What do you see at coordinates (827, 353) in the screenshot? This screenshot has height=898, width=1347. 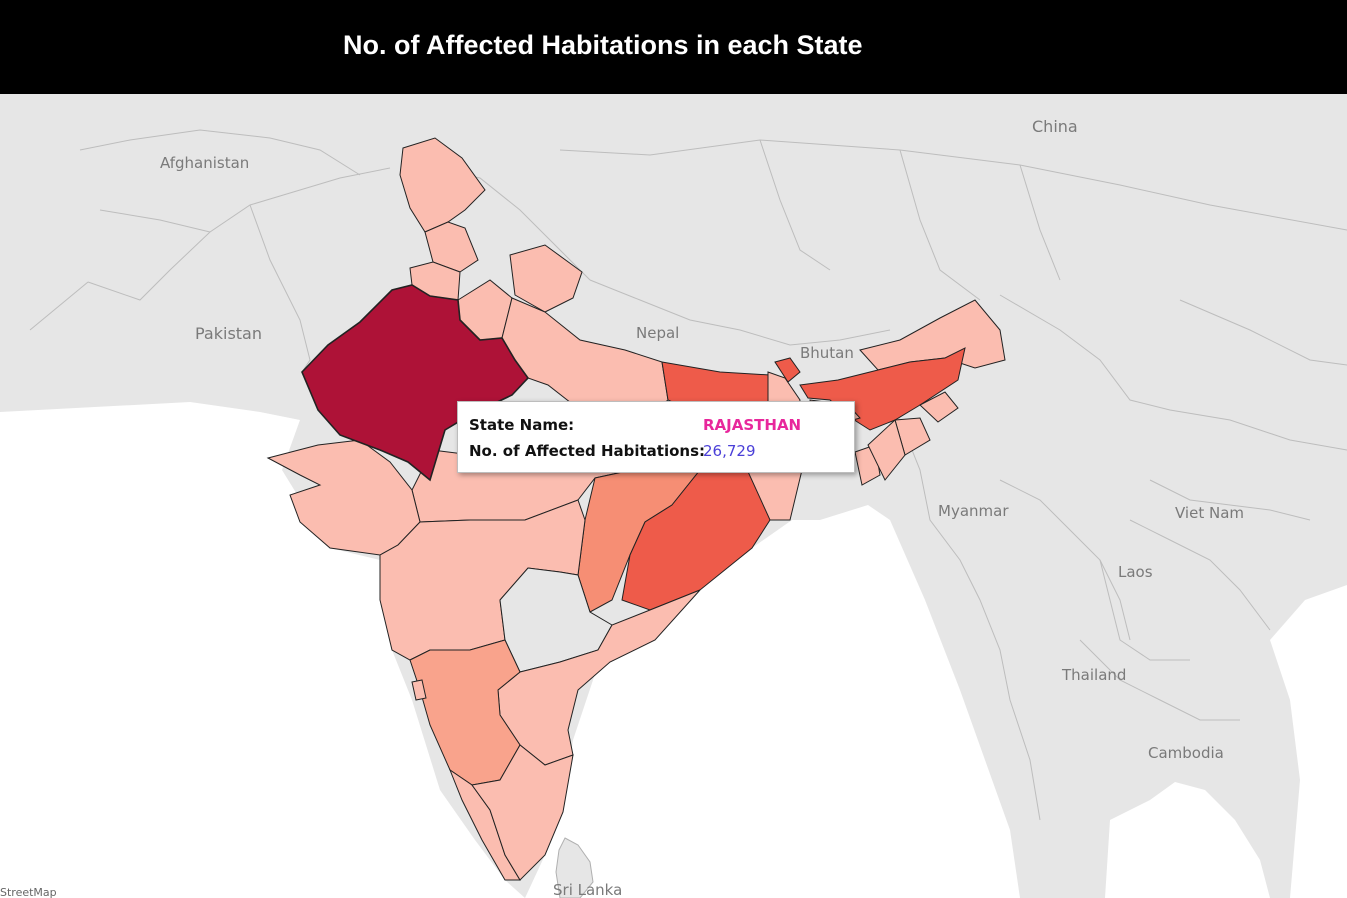 I see `label-bhutan: Bhutan` at bounding box center [827, 353].